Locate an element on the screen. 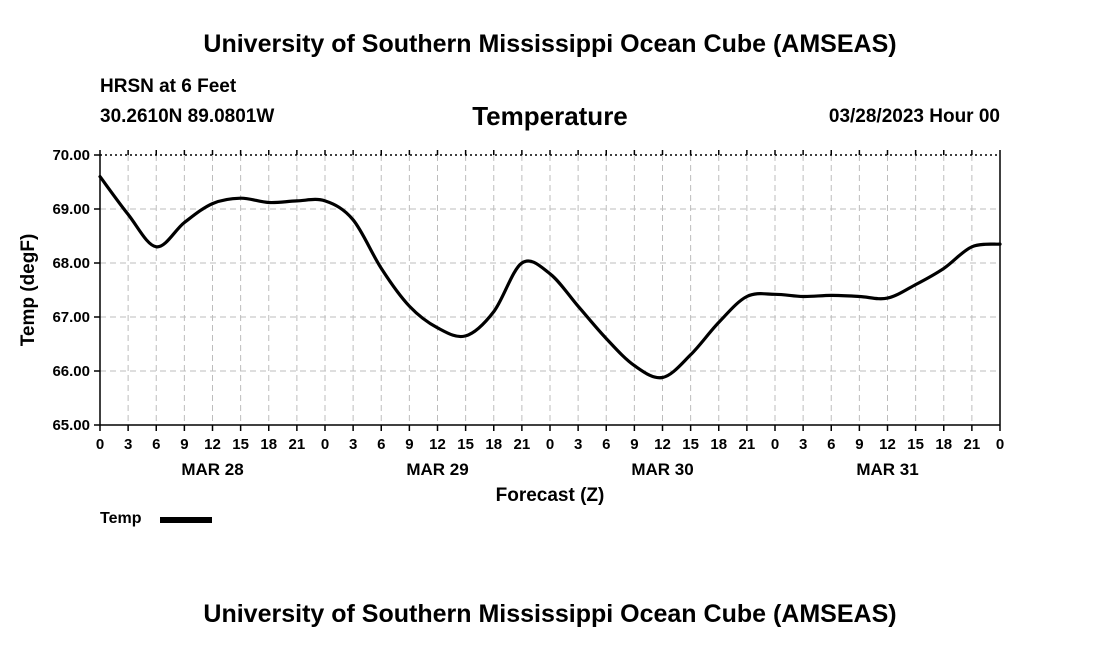 The width and height of the screenshot is (1100, 650). run-time: 03/28/2023 Hour 00 is located at coordinates (914, 116).